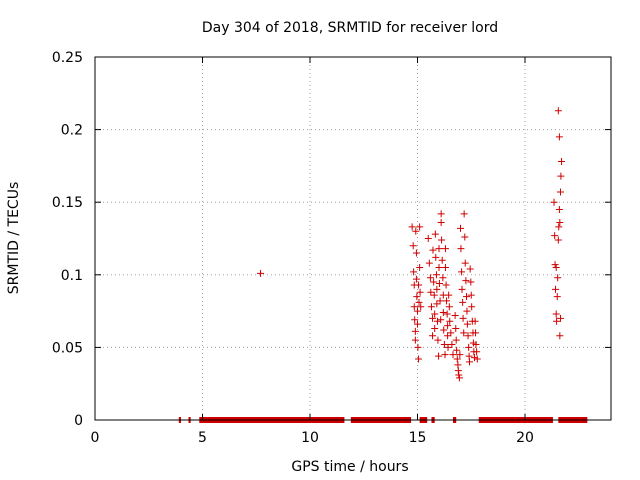  Describe the element at coordinates (67, 203) in the screenshot. I see `y-tick-label: 0.15` at that location.